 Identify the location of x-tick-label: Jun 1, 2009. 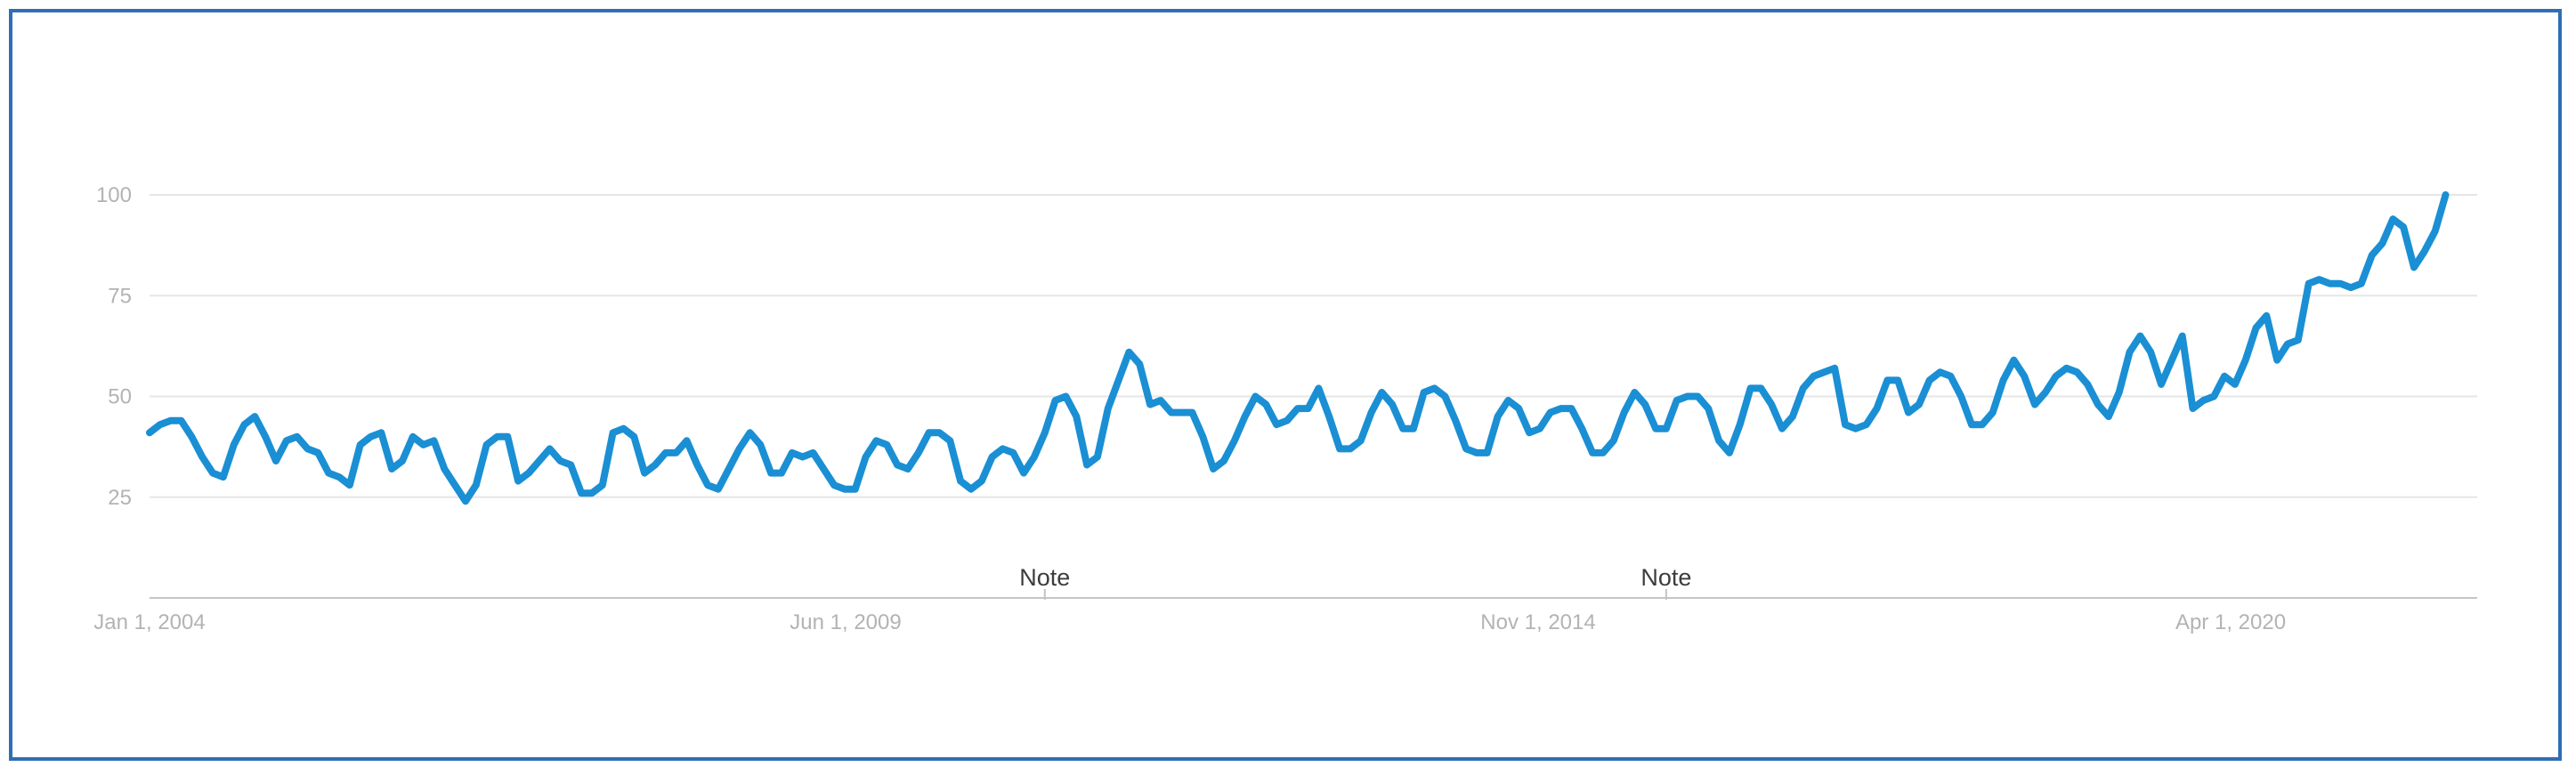
(846, 622).